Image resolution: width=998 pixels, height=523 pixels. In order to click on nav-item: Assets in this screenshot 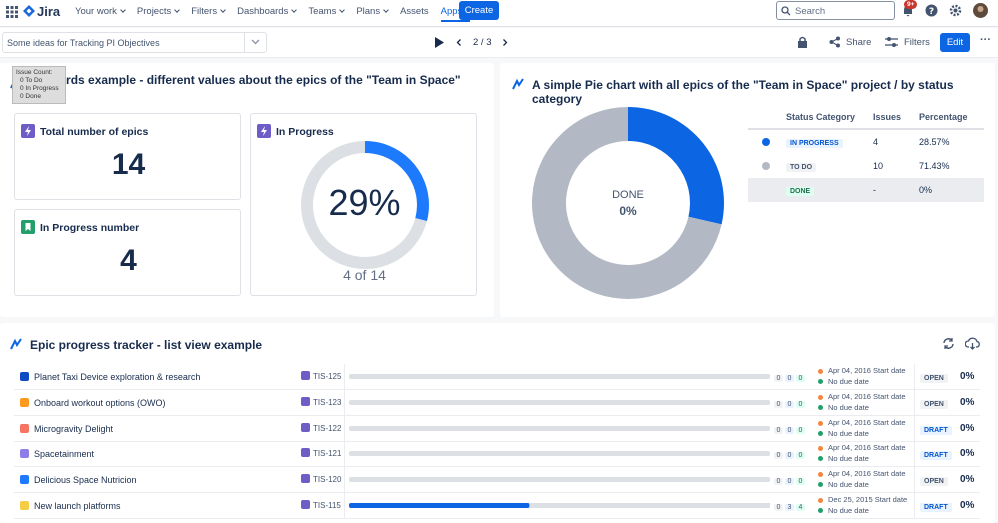, I will do `click(414, 11)`.